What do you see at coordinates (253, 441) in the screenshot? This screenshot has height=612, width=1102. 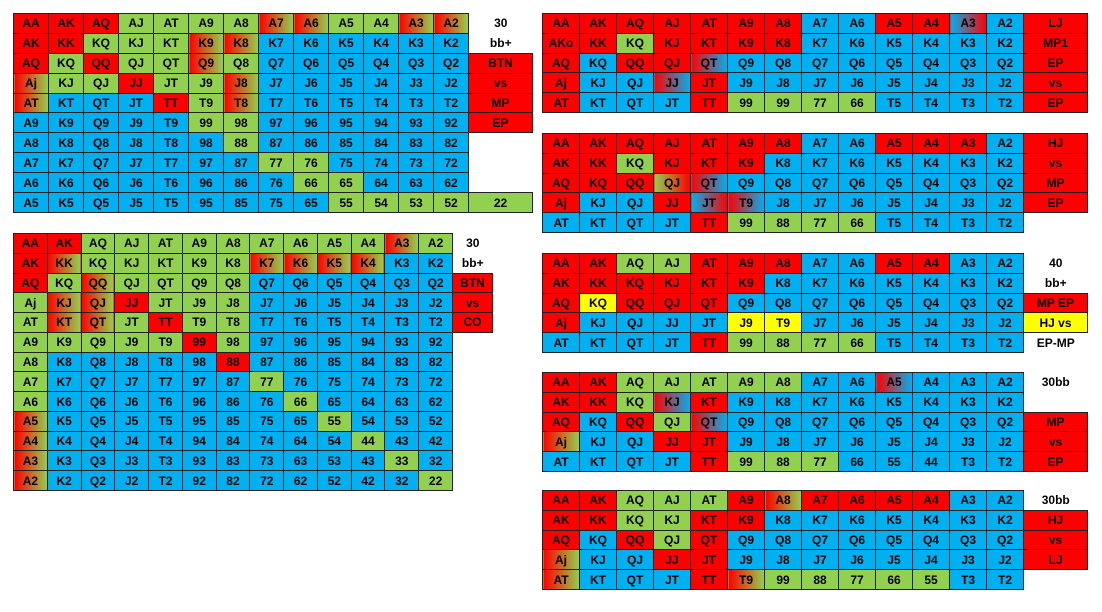 I see `chart-row: A4 K4 Q4 J4 T4 94 84 74 64 54 44 43 42` at bounding box center [253, 441].